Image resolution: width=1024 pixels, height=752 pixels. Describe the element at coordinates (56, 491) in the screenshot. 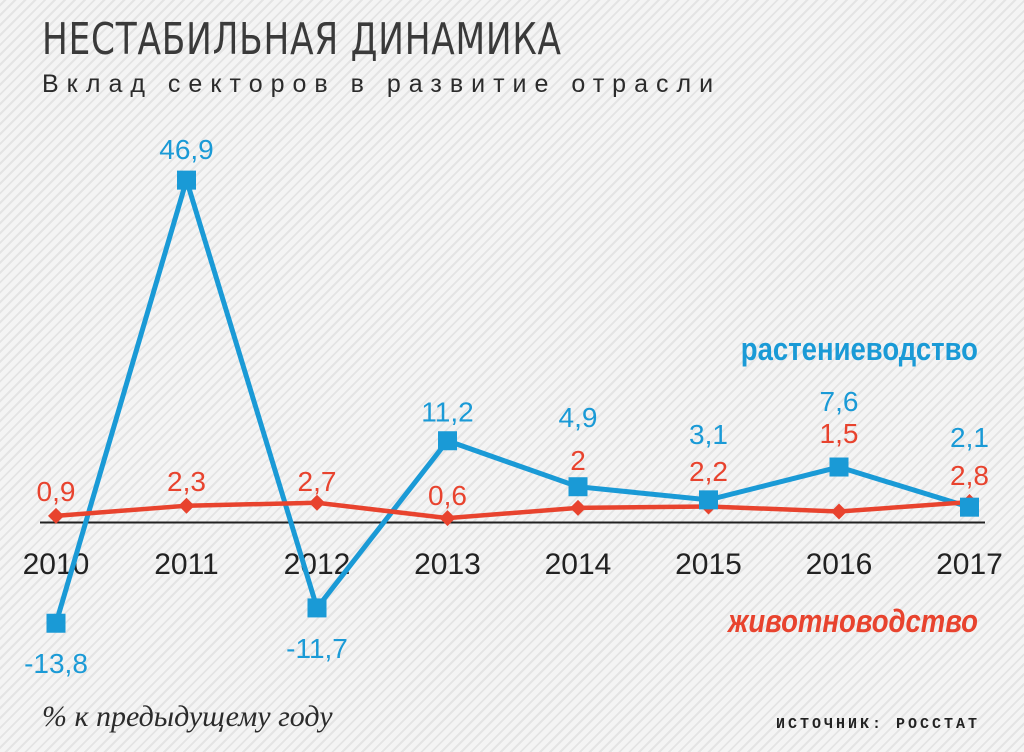

I see `data-label-livestock: 0,9` at that location.